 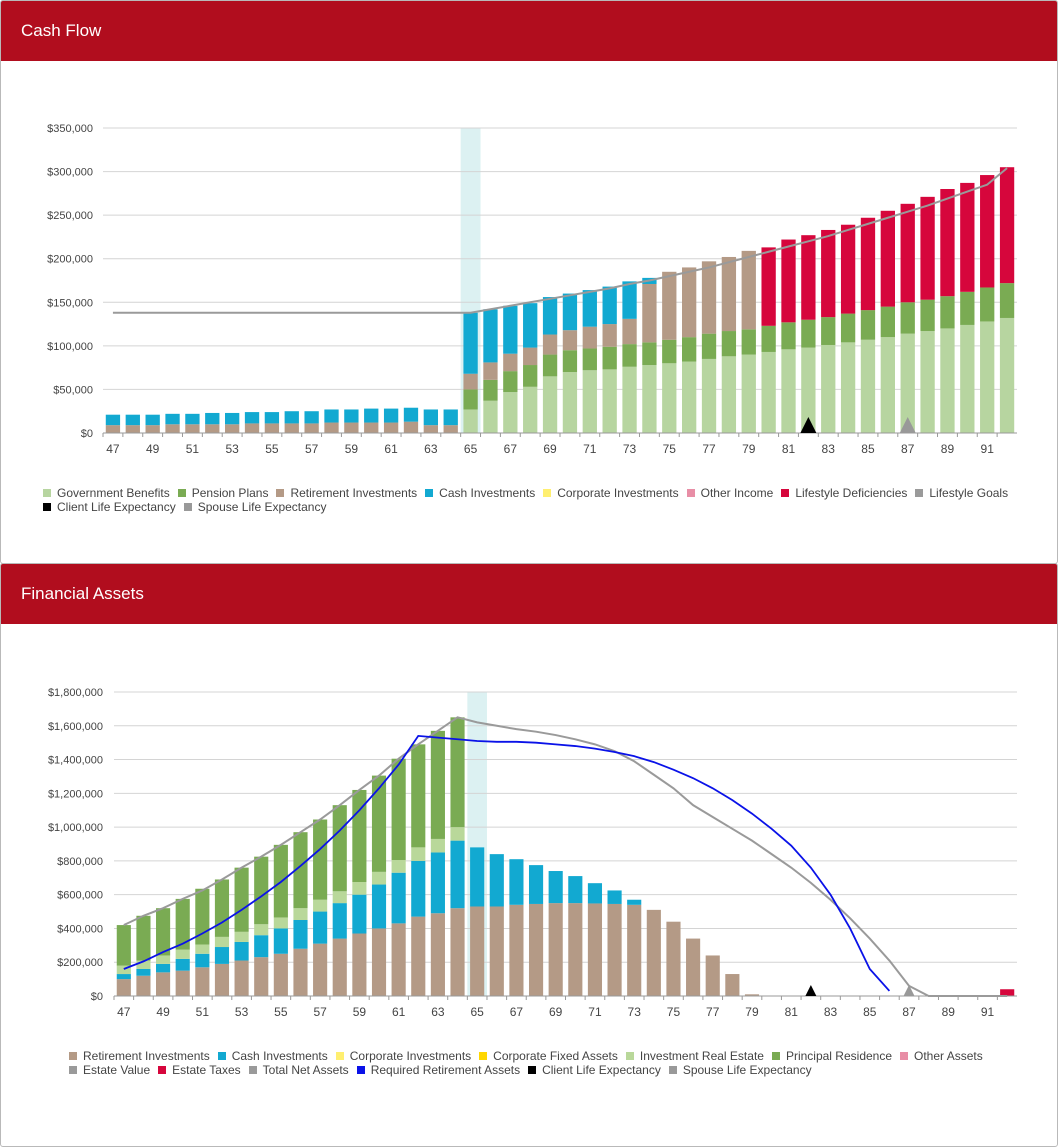 What do you see at coordinates (139, 1056) in the screenshot?
I see `financial-assets-legend-item-retirement-investments: Retirement Investments` at bounding box center [139, 1056].